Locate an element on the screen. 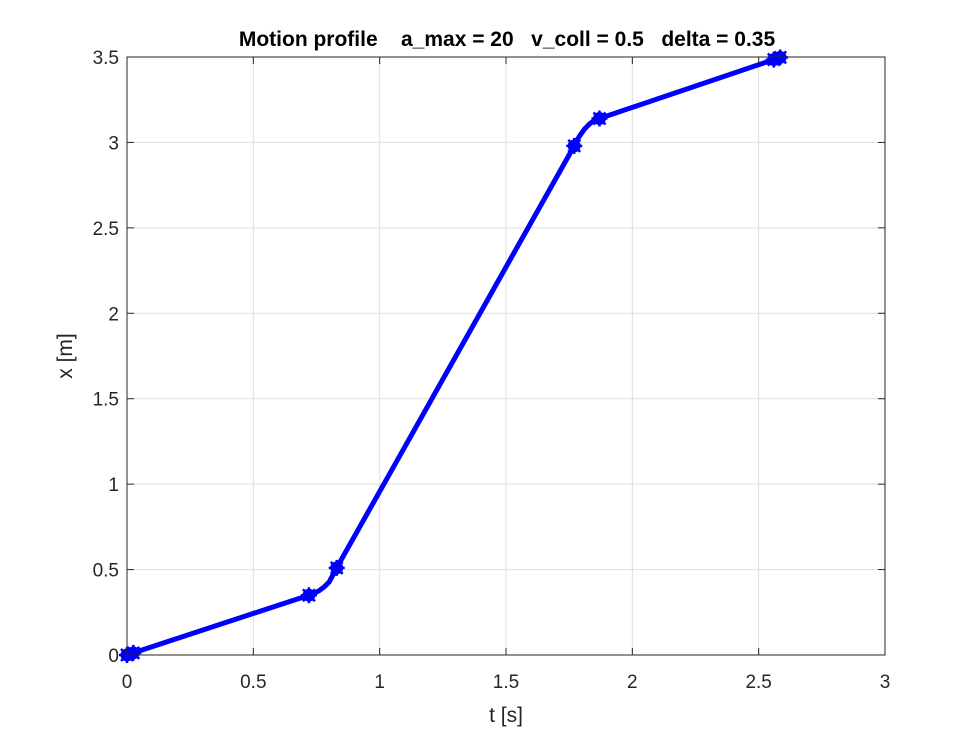 The height and width of the screenshot is (740, 980). x-tick-label: 0.5 is located at coordinates (253, 682).